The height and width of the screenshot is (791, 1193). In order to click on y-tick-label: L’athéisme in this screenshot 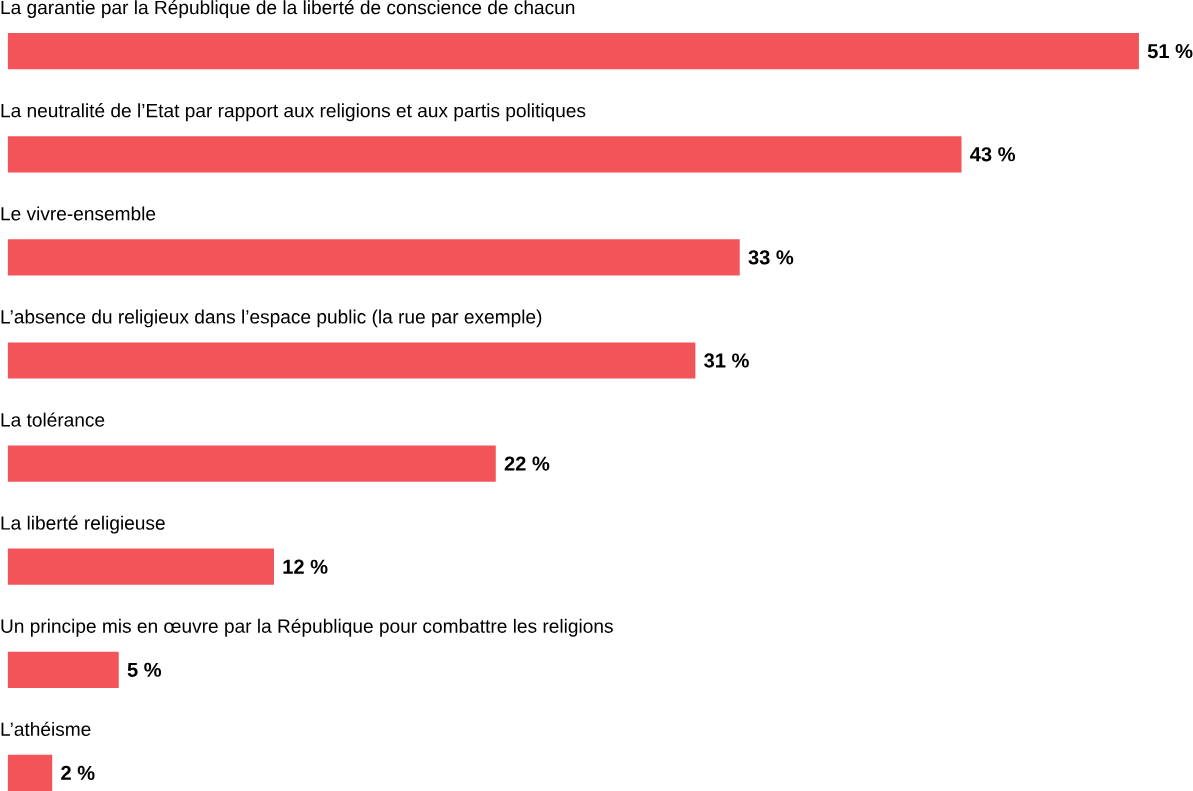, I will do `click(46, 728)`.